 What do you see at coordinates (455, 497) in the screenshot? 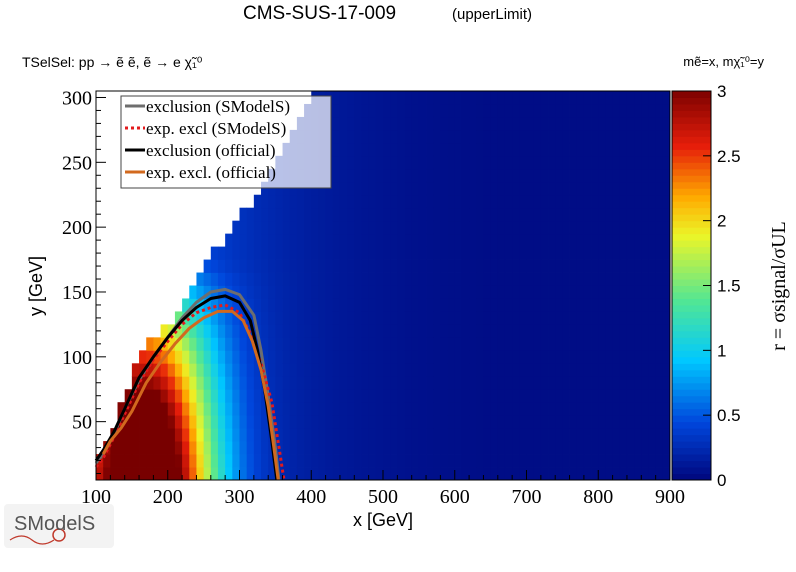
I see `x-tick-label: 600` at bounding box center [455, 497].